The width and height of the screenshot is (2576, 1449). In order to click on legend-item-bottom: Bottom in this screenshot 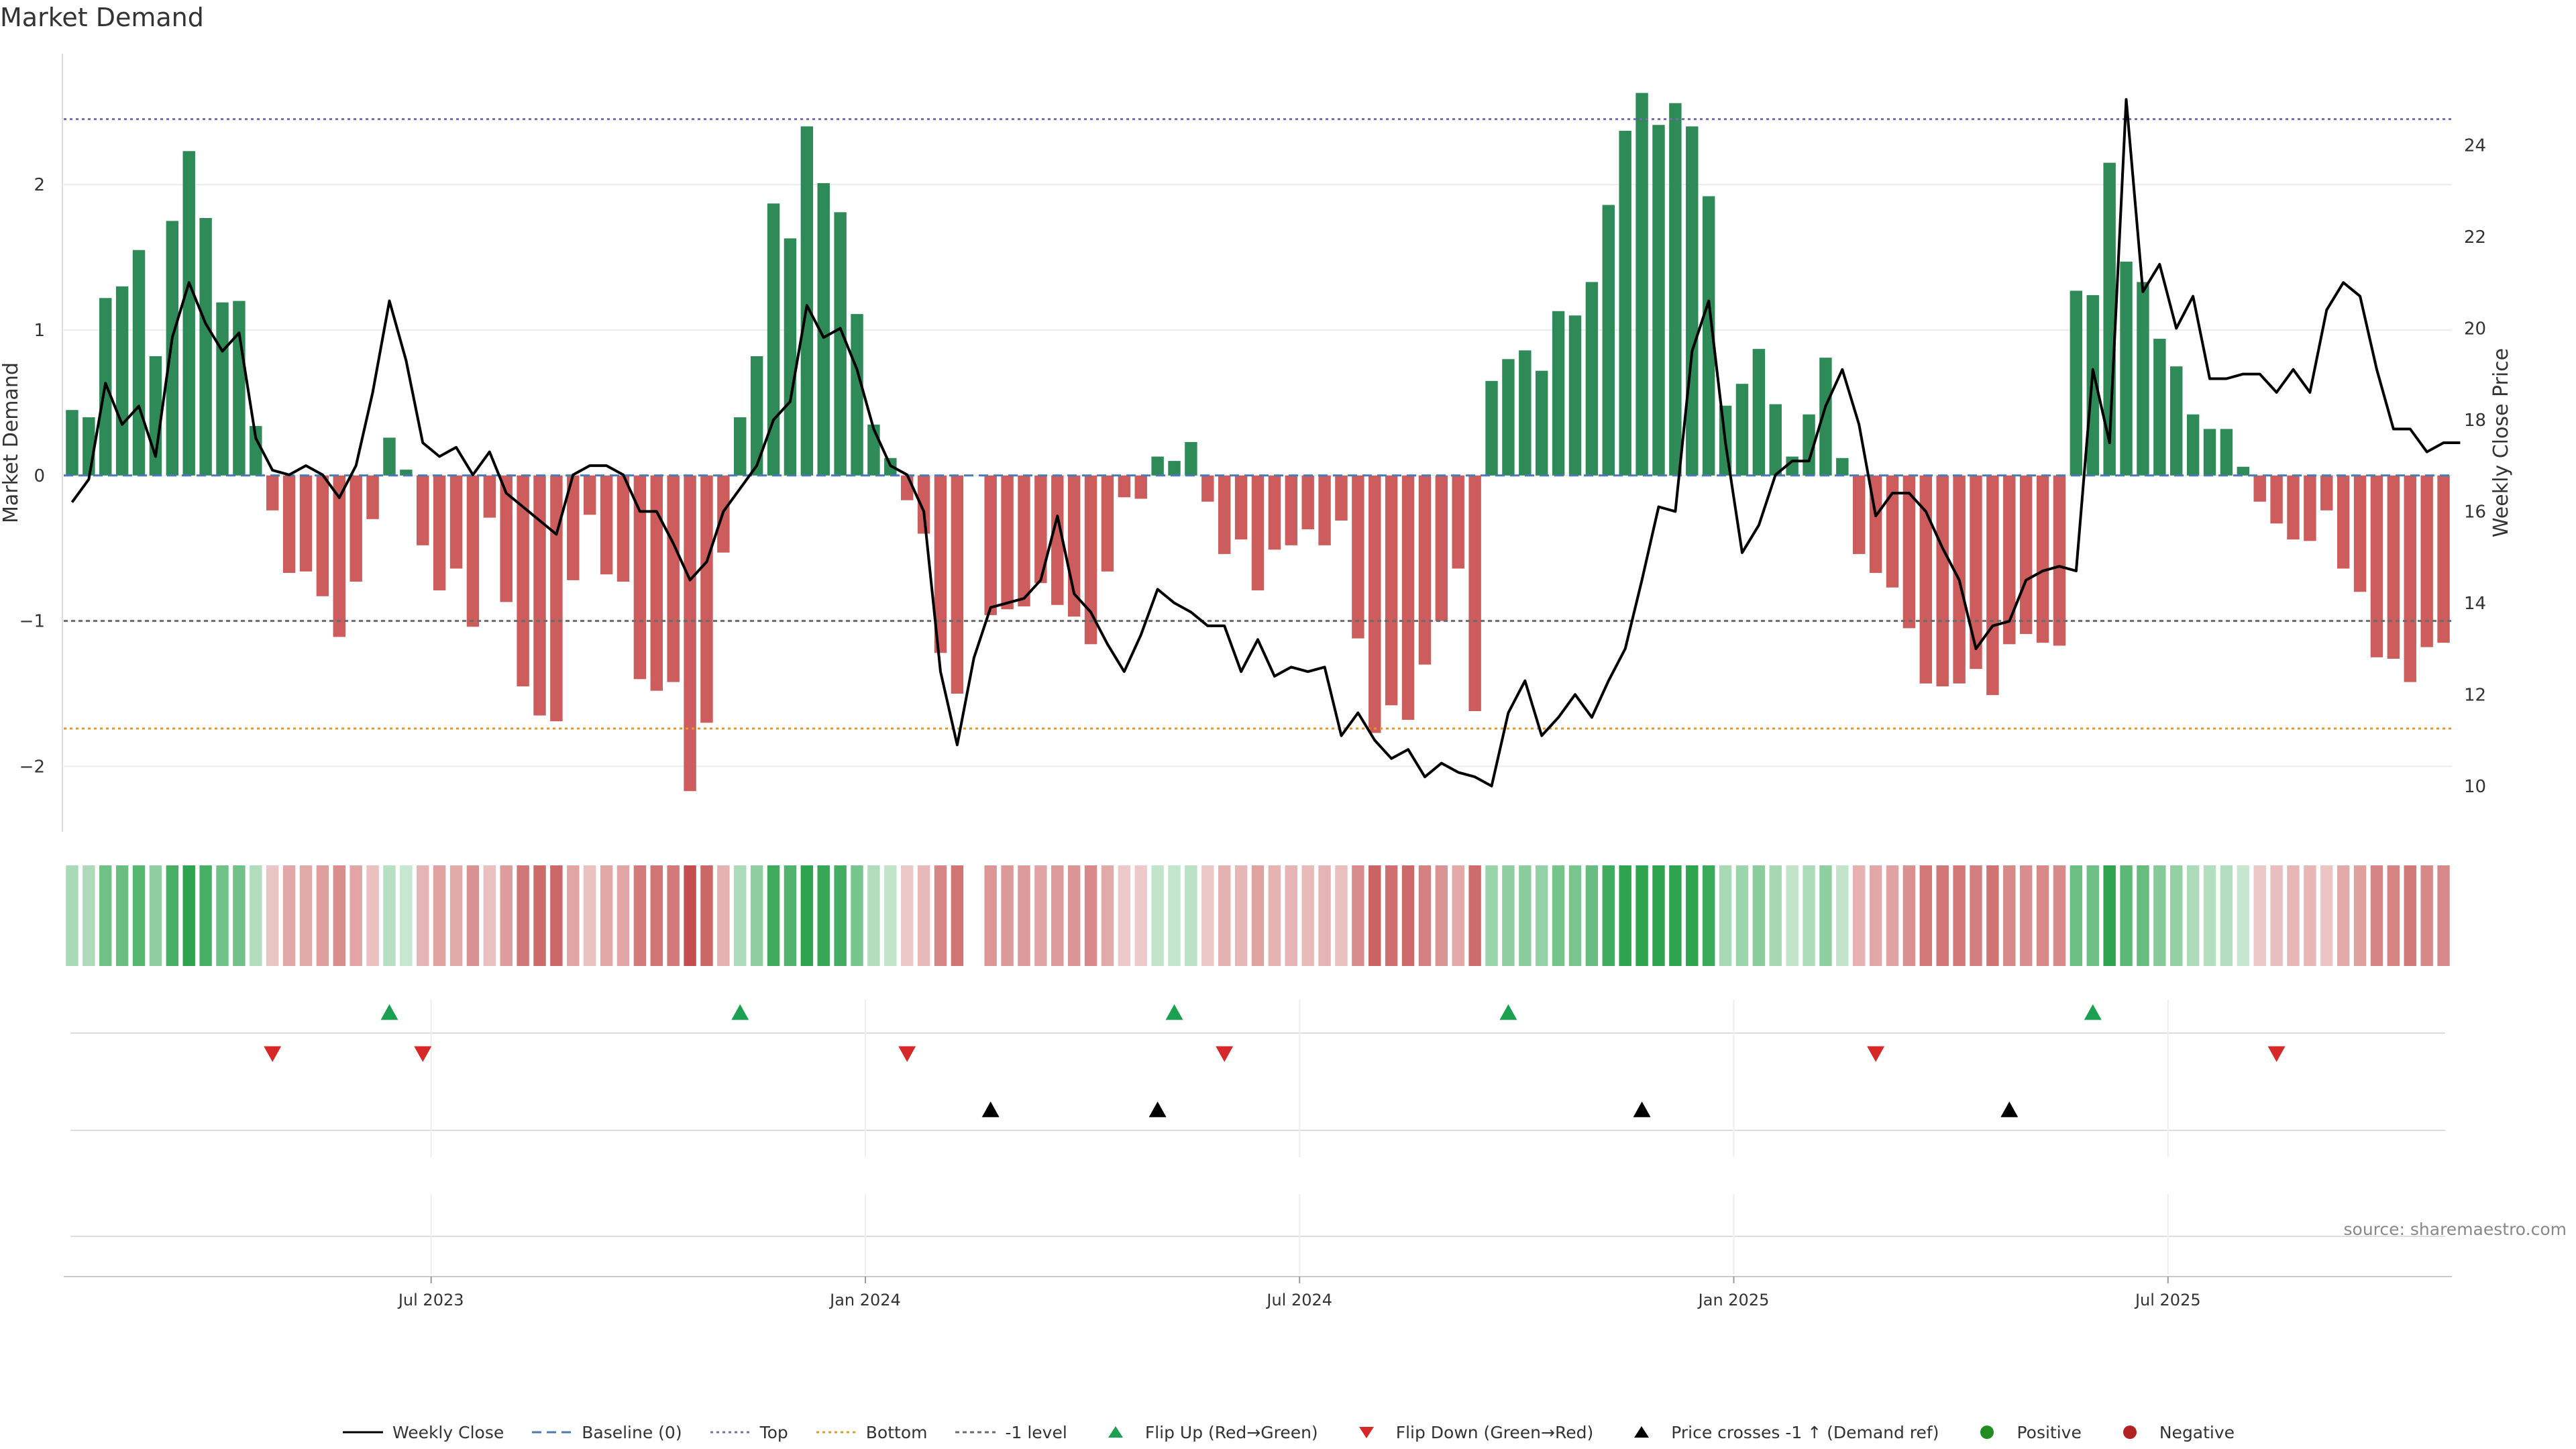, I will do `click(871, 1432)`.